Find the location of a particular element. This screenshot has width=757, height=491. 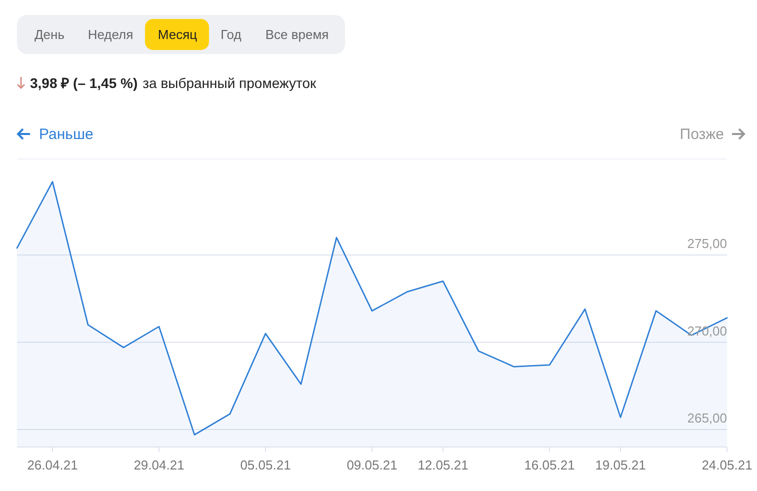

text: Раньше is located at coordinates (66, 134).